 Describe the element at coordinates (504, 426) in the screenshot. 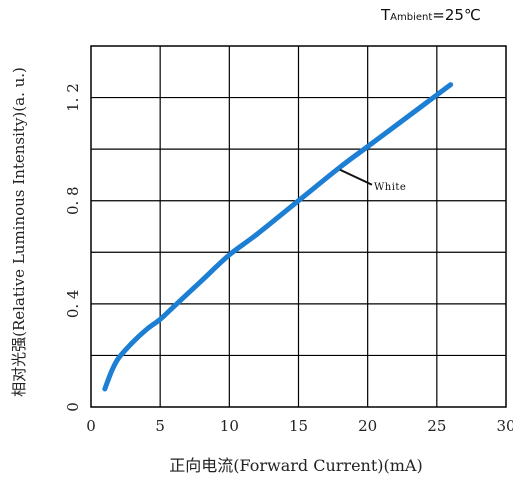

I see `x-tick-label: 30` at that location.